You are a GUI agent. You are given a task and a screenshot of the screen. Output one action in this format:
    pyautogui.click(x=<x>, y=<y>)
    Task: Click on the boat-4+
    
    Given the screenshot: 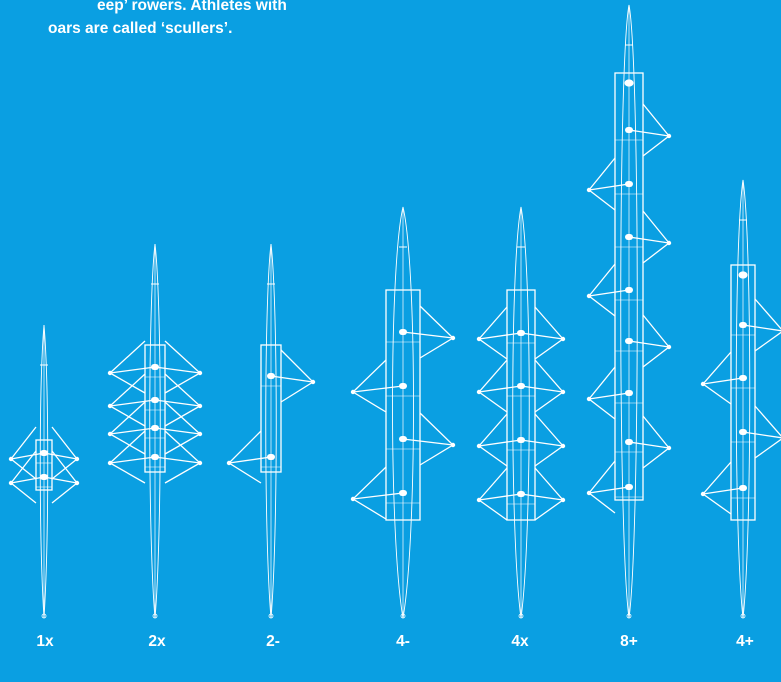 What is the action you would take?
    pyautogui.click(x=740, y=399)
    